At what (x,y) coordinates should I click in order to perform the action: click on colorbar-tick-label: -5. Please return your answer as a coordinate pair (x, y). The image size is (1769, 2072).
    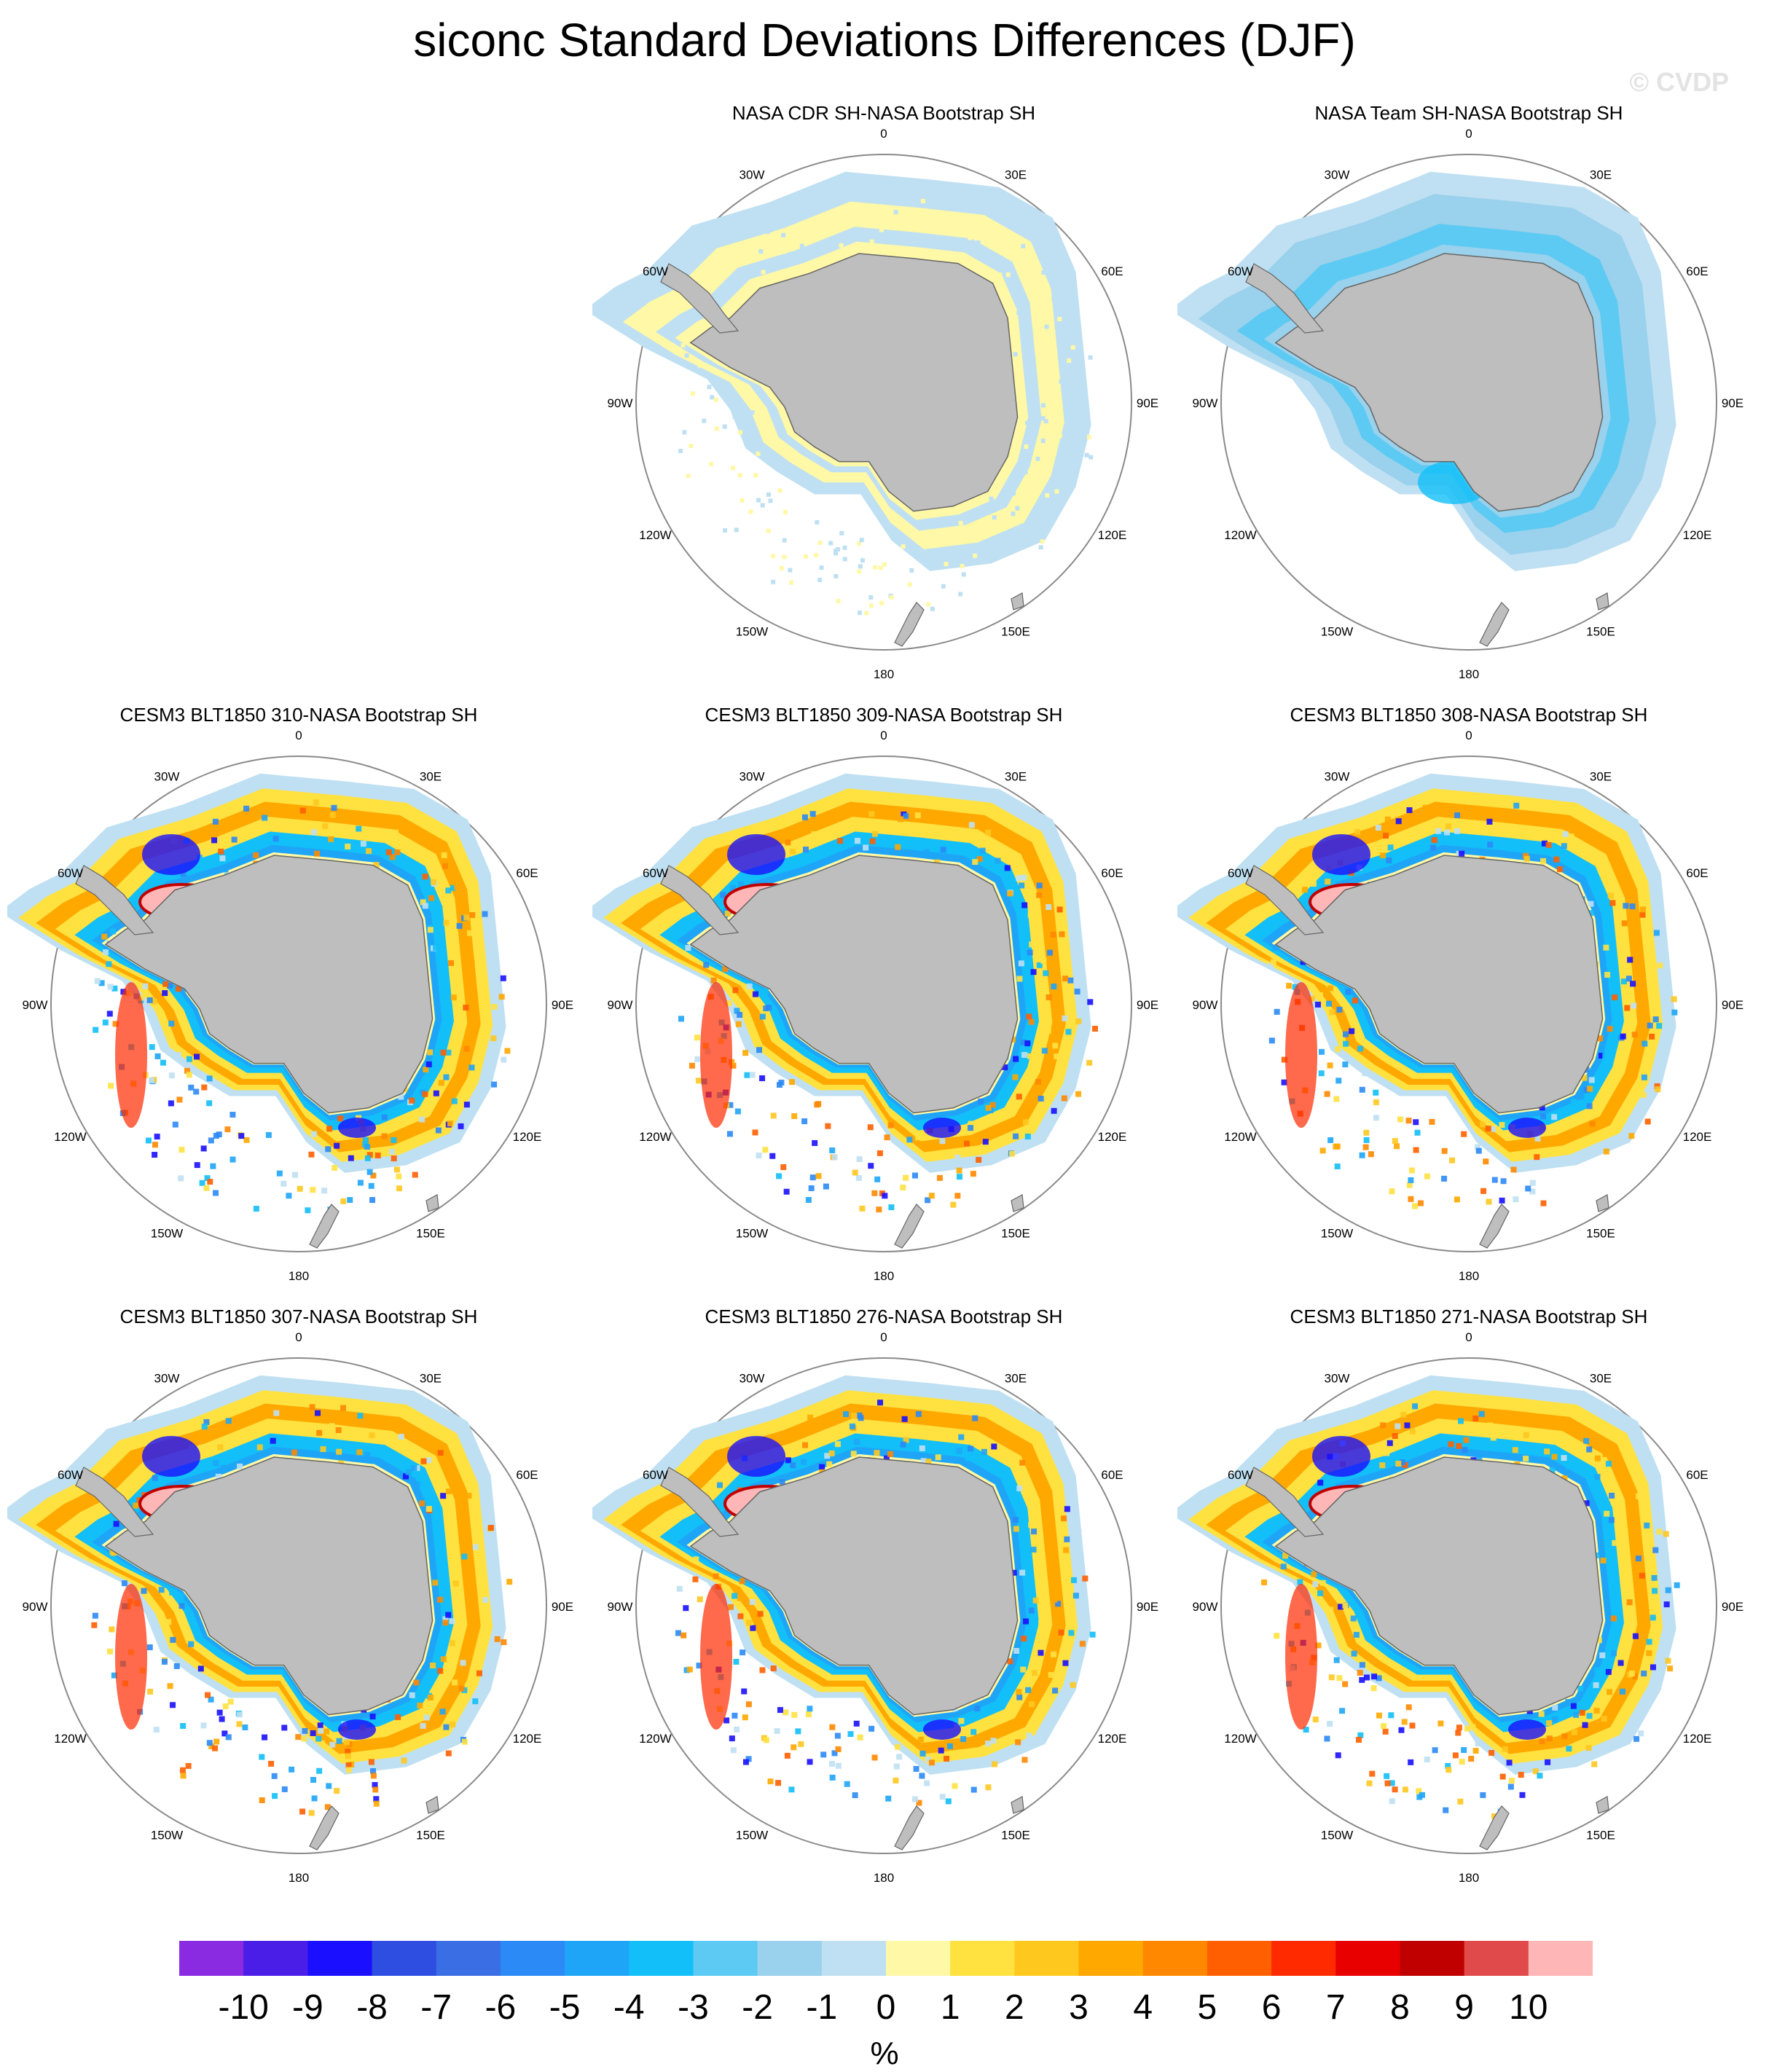
    Looking at the image, I should click on (565, 2007).